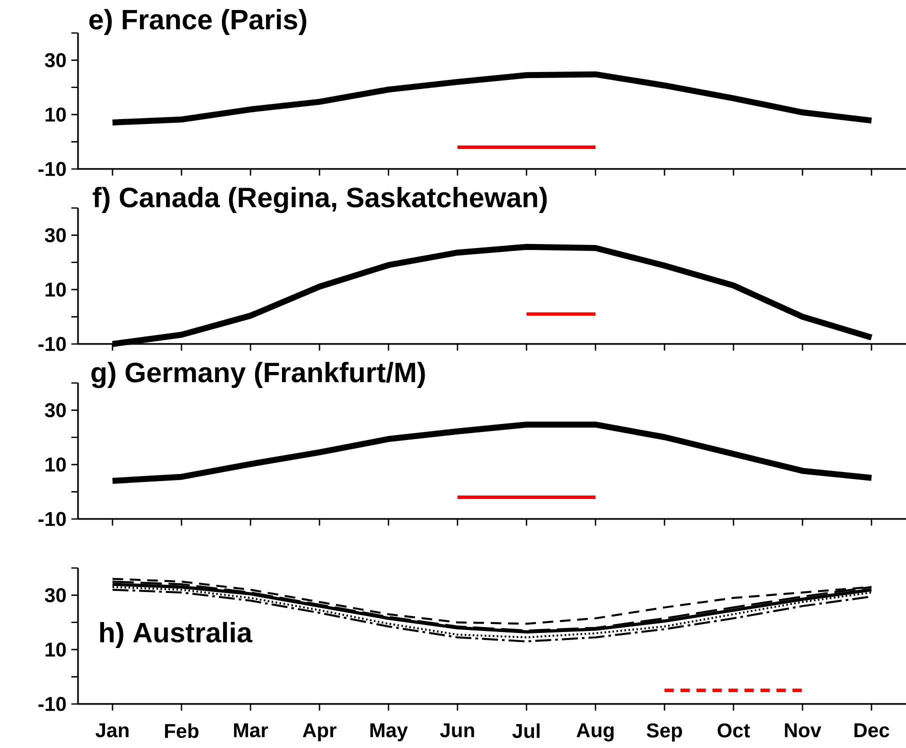 This screenshot has height=748, width=906. Describe the element at coordinates (457, 730) in the screenshot. I see `x-tick-label: Jun` at that location.